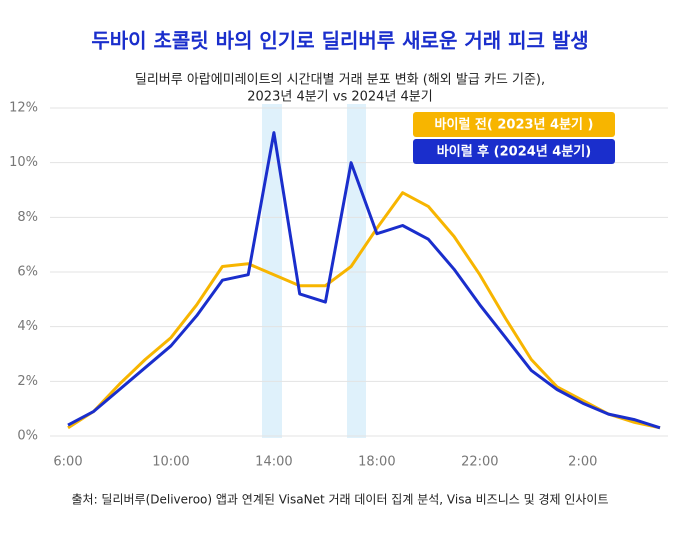 This screenshot has width=679, height=536. Describe the element at coordinates (479, 462) in the screenshot. I see `x-tick-label: 22:00` at that location.